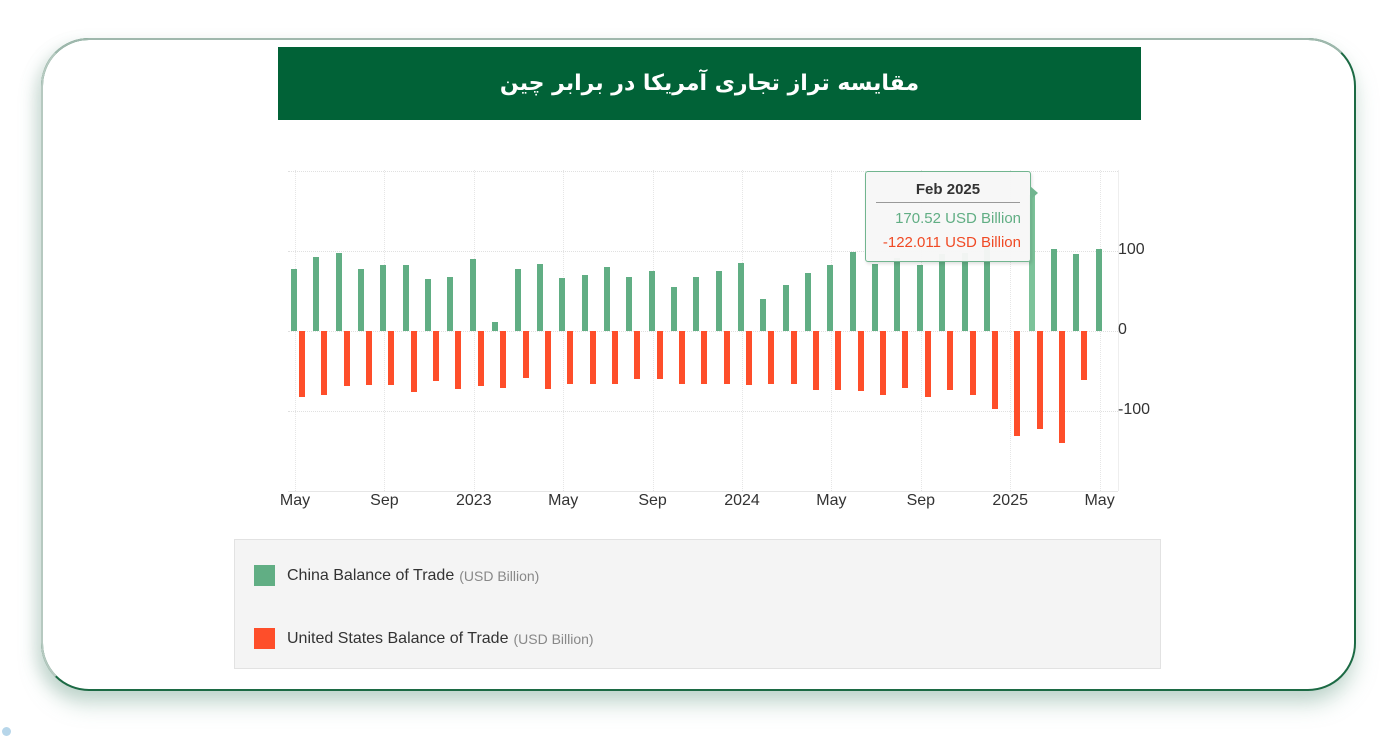 Image resolution: width=1400 pixels, height=739 pixels. I want to click on tooltip-us-value: -122.011 USD Billion, so click(951, 242).